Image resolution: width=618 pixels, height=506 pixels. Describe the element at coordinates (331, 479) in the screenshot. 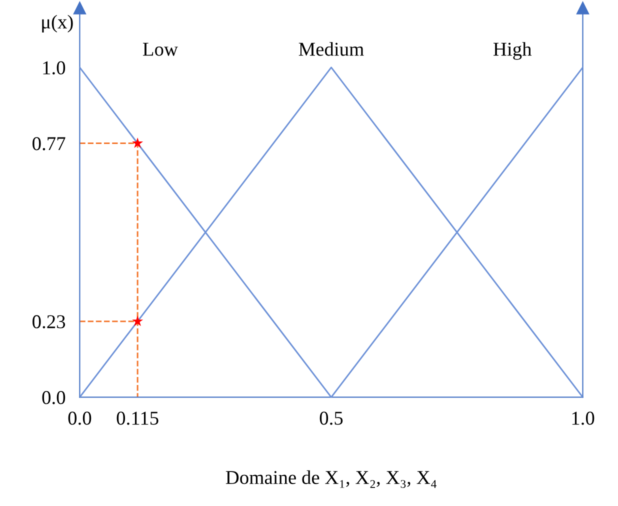

I see `x-axis-title: Domaine de X₁, X₂, X₃, X₄` at that location.